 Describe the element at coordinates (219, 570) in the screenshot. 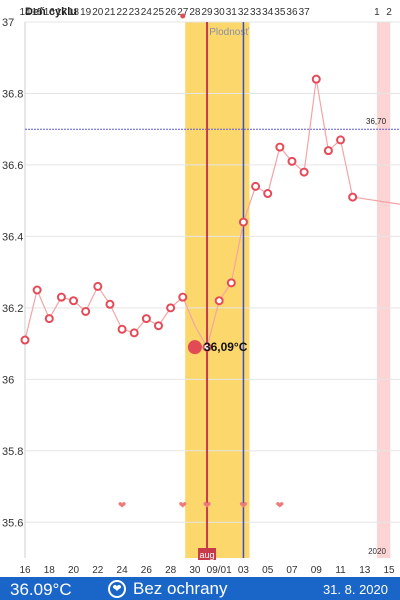

I see `x-tick-label: 09/01` at that location.